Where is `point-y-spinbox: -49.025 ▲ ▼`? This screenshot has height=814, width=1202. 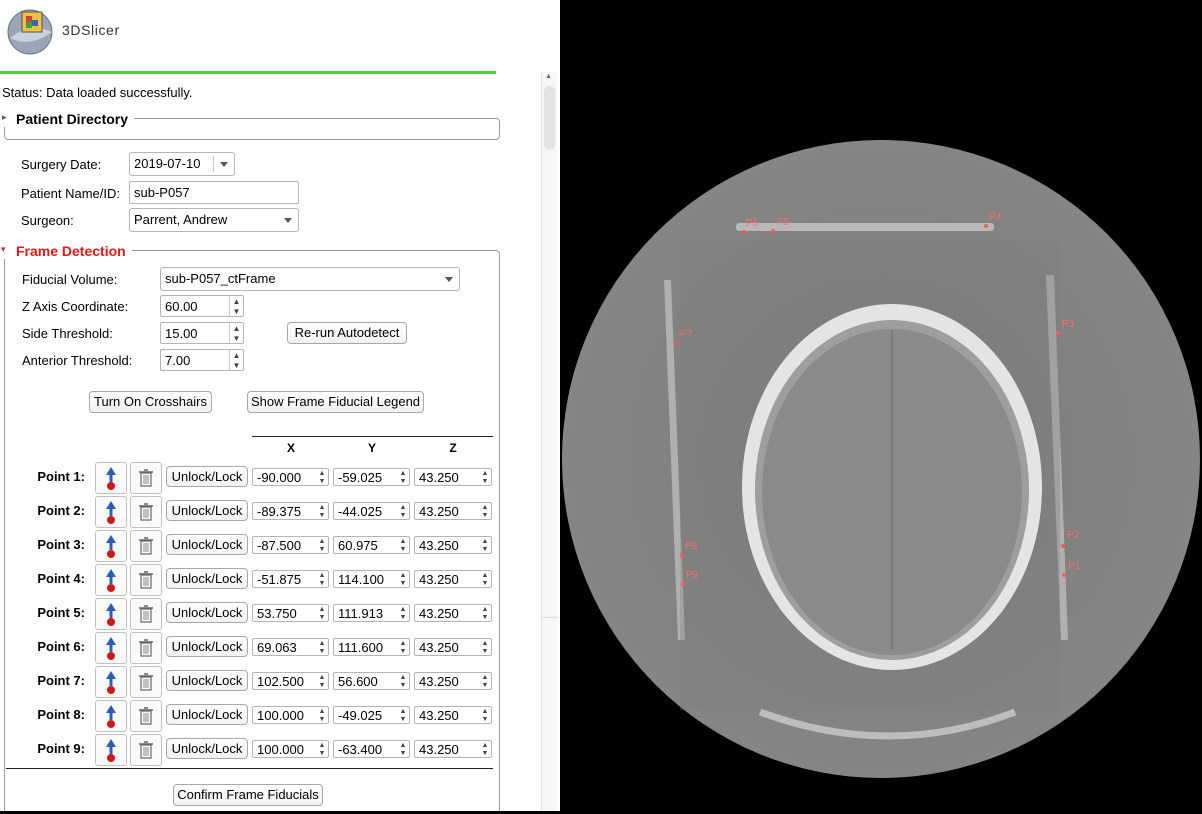 point-y-spinbox: -49.025 ▲ ▼ is located at coordinates (371, 715).